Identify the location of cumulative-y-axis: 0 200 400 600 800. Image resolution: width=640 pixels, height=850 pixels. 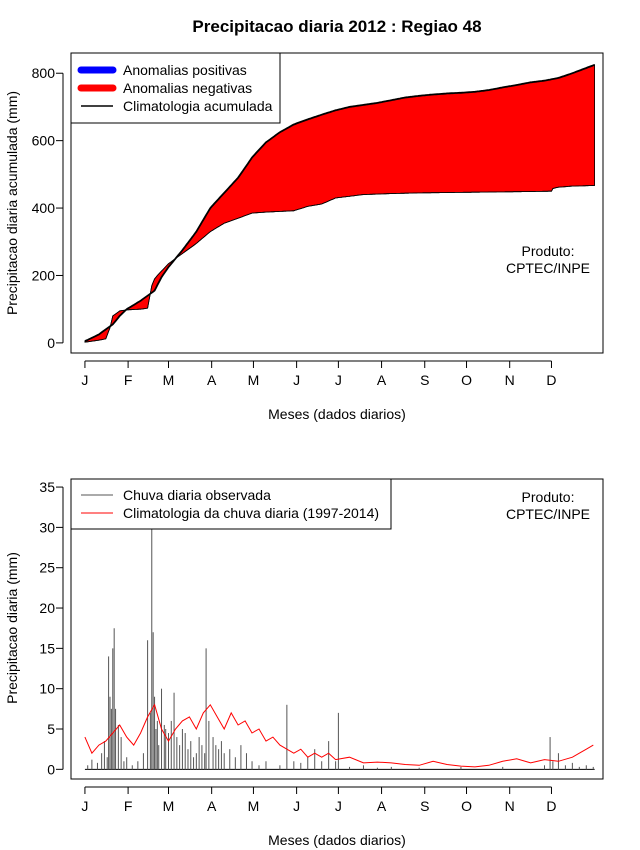
(48, 208).